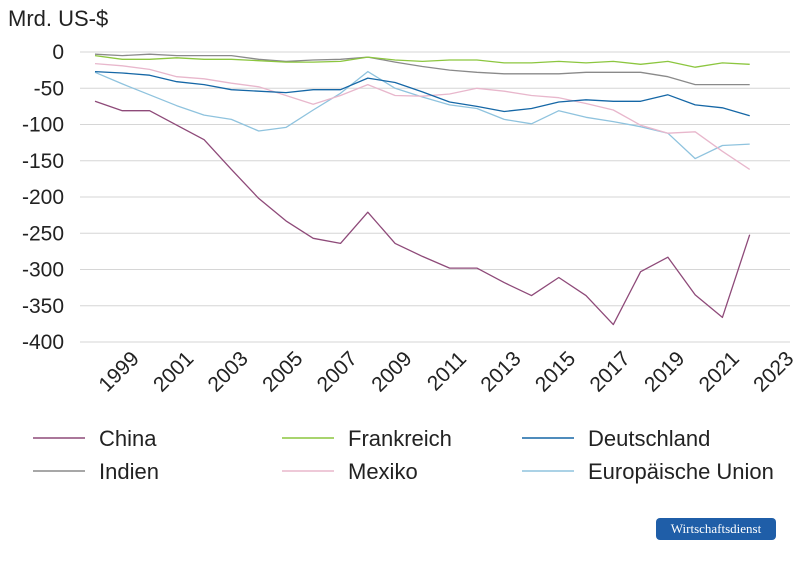 The image size is (800, 565). Describe the element at coordinates (228, 371) in the screenshot. I see `x-tick-label: 2003` at that location.